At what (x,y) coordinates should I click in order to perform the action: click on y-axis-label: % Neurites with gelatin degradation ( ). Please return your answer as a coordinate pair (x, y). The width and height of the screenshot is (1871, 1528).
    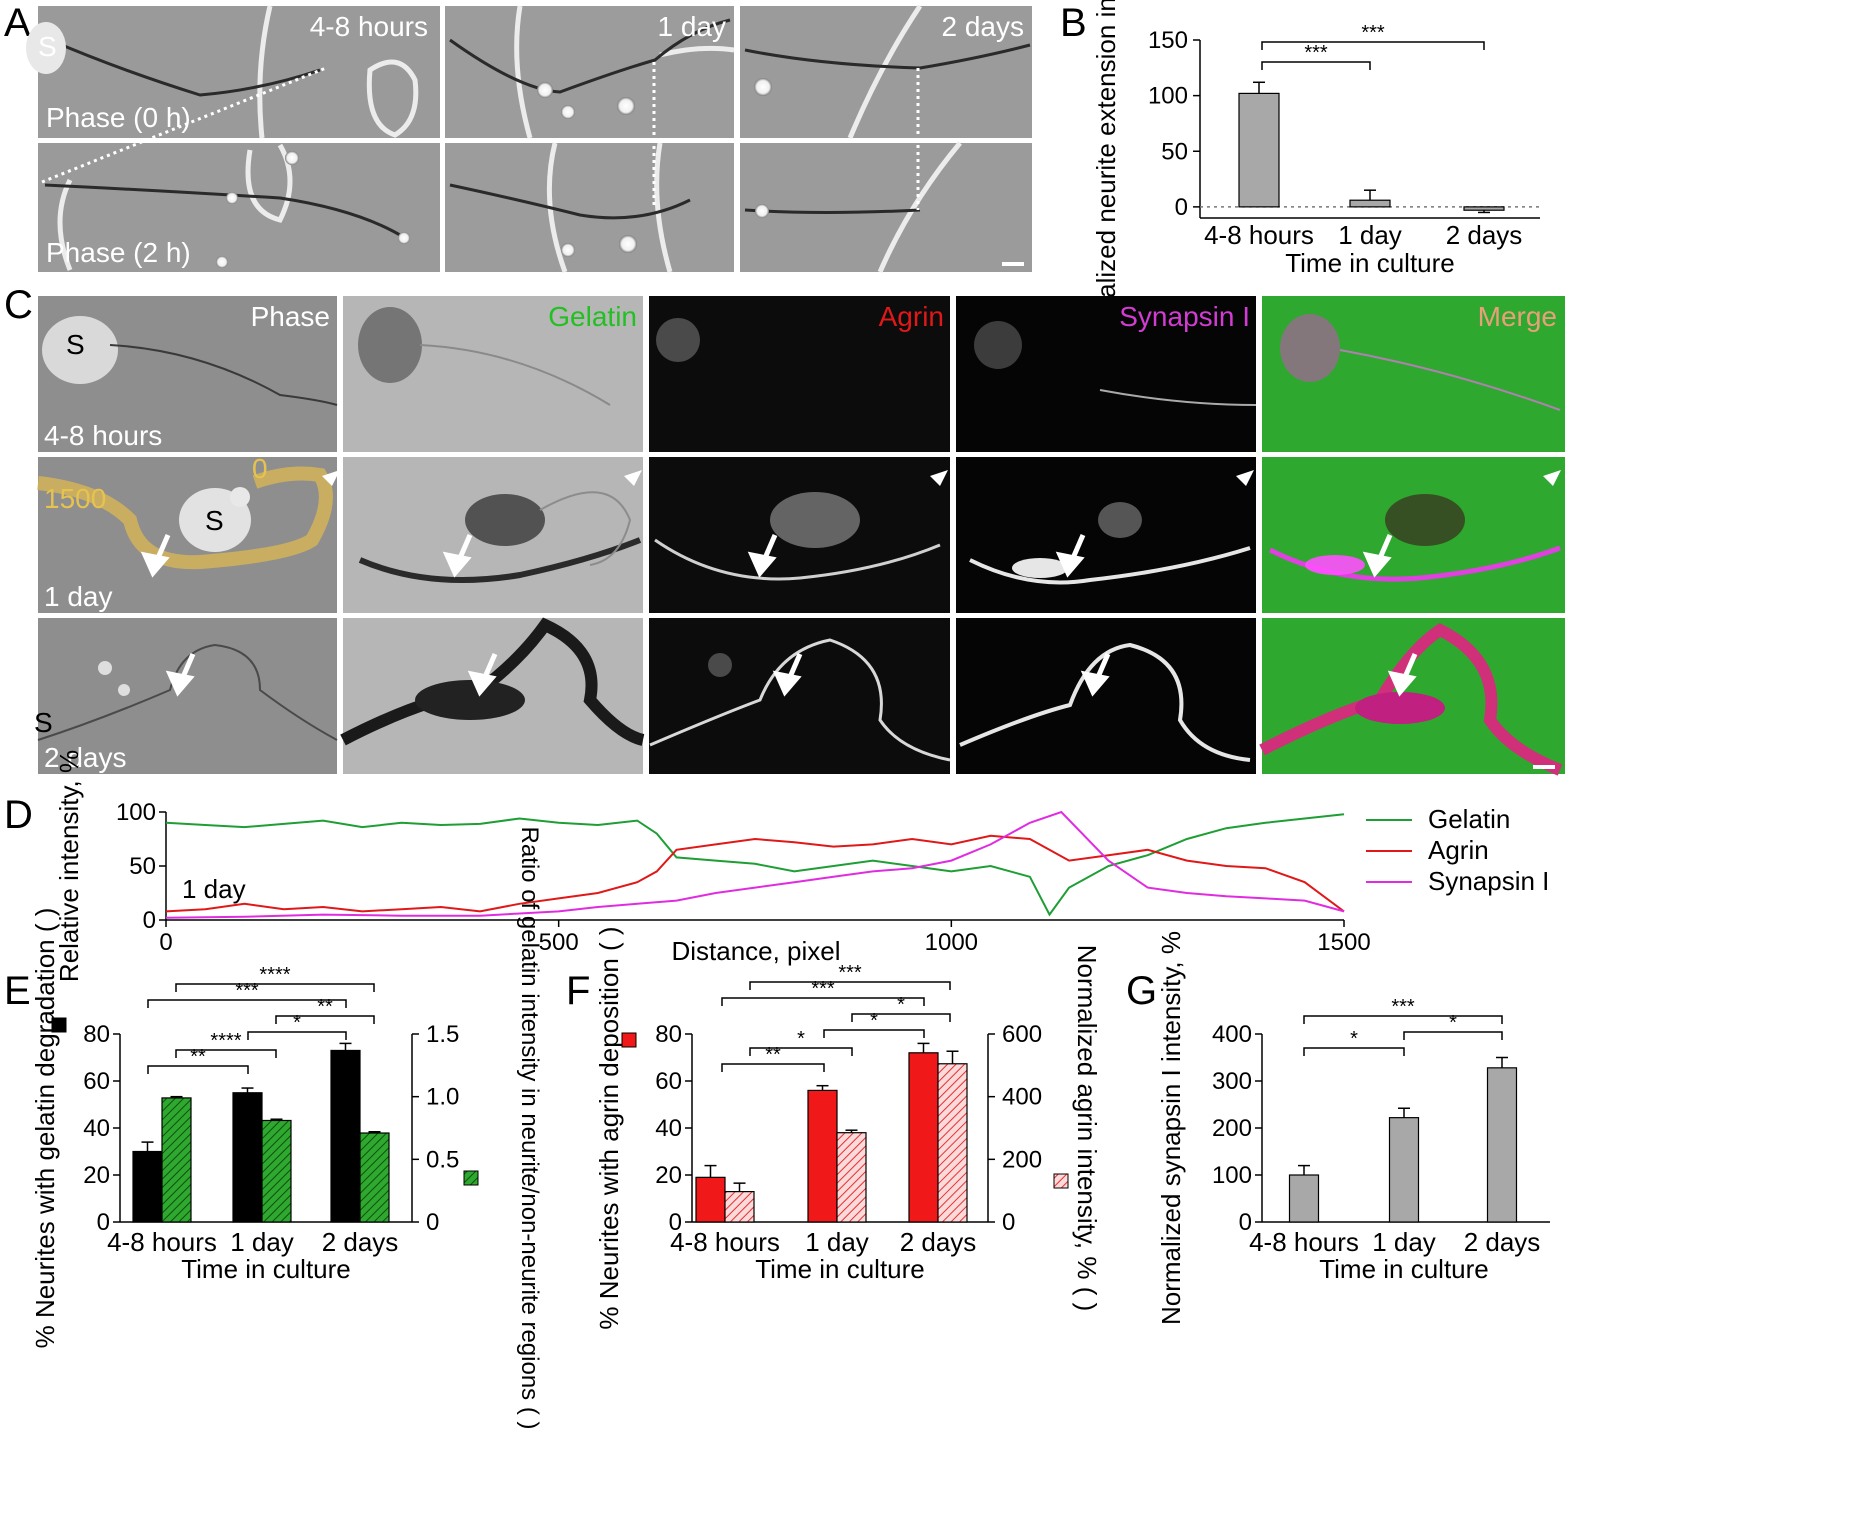
    Looking at the image, I should click on (45, 1128).